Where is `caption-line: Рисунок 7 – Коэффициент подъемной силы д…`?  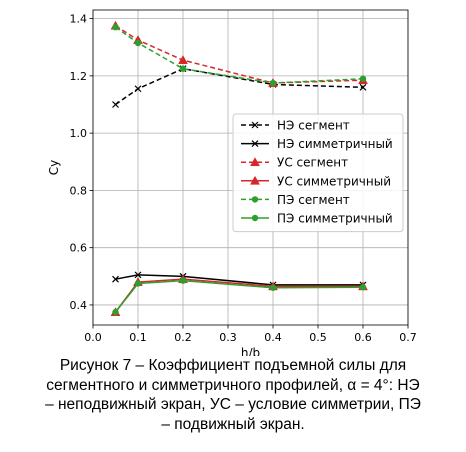
caption-line: Рисунок 7 – Коэффициент подъемной силы д… is located at coordinates (233, 365).